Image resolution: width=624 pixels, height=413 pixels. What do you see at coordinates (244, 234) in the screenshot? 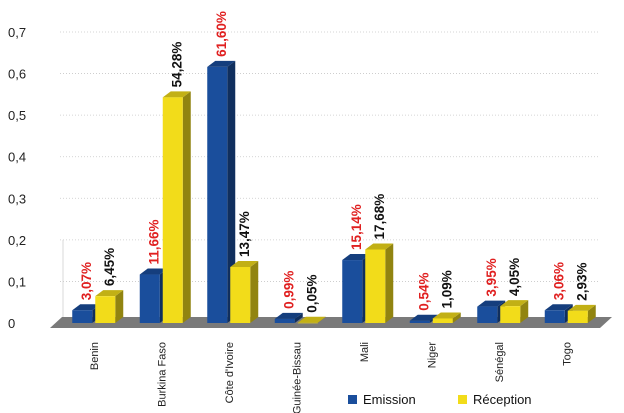
I see `data-label-reception: 13,47%` at bounding box center [244, 234].